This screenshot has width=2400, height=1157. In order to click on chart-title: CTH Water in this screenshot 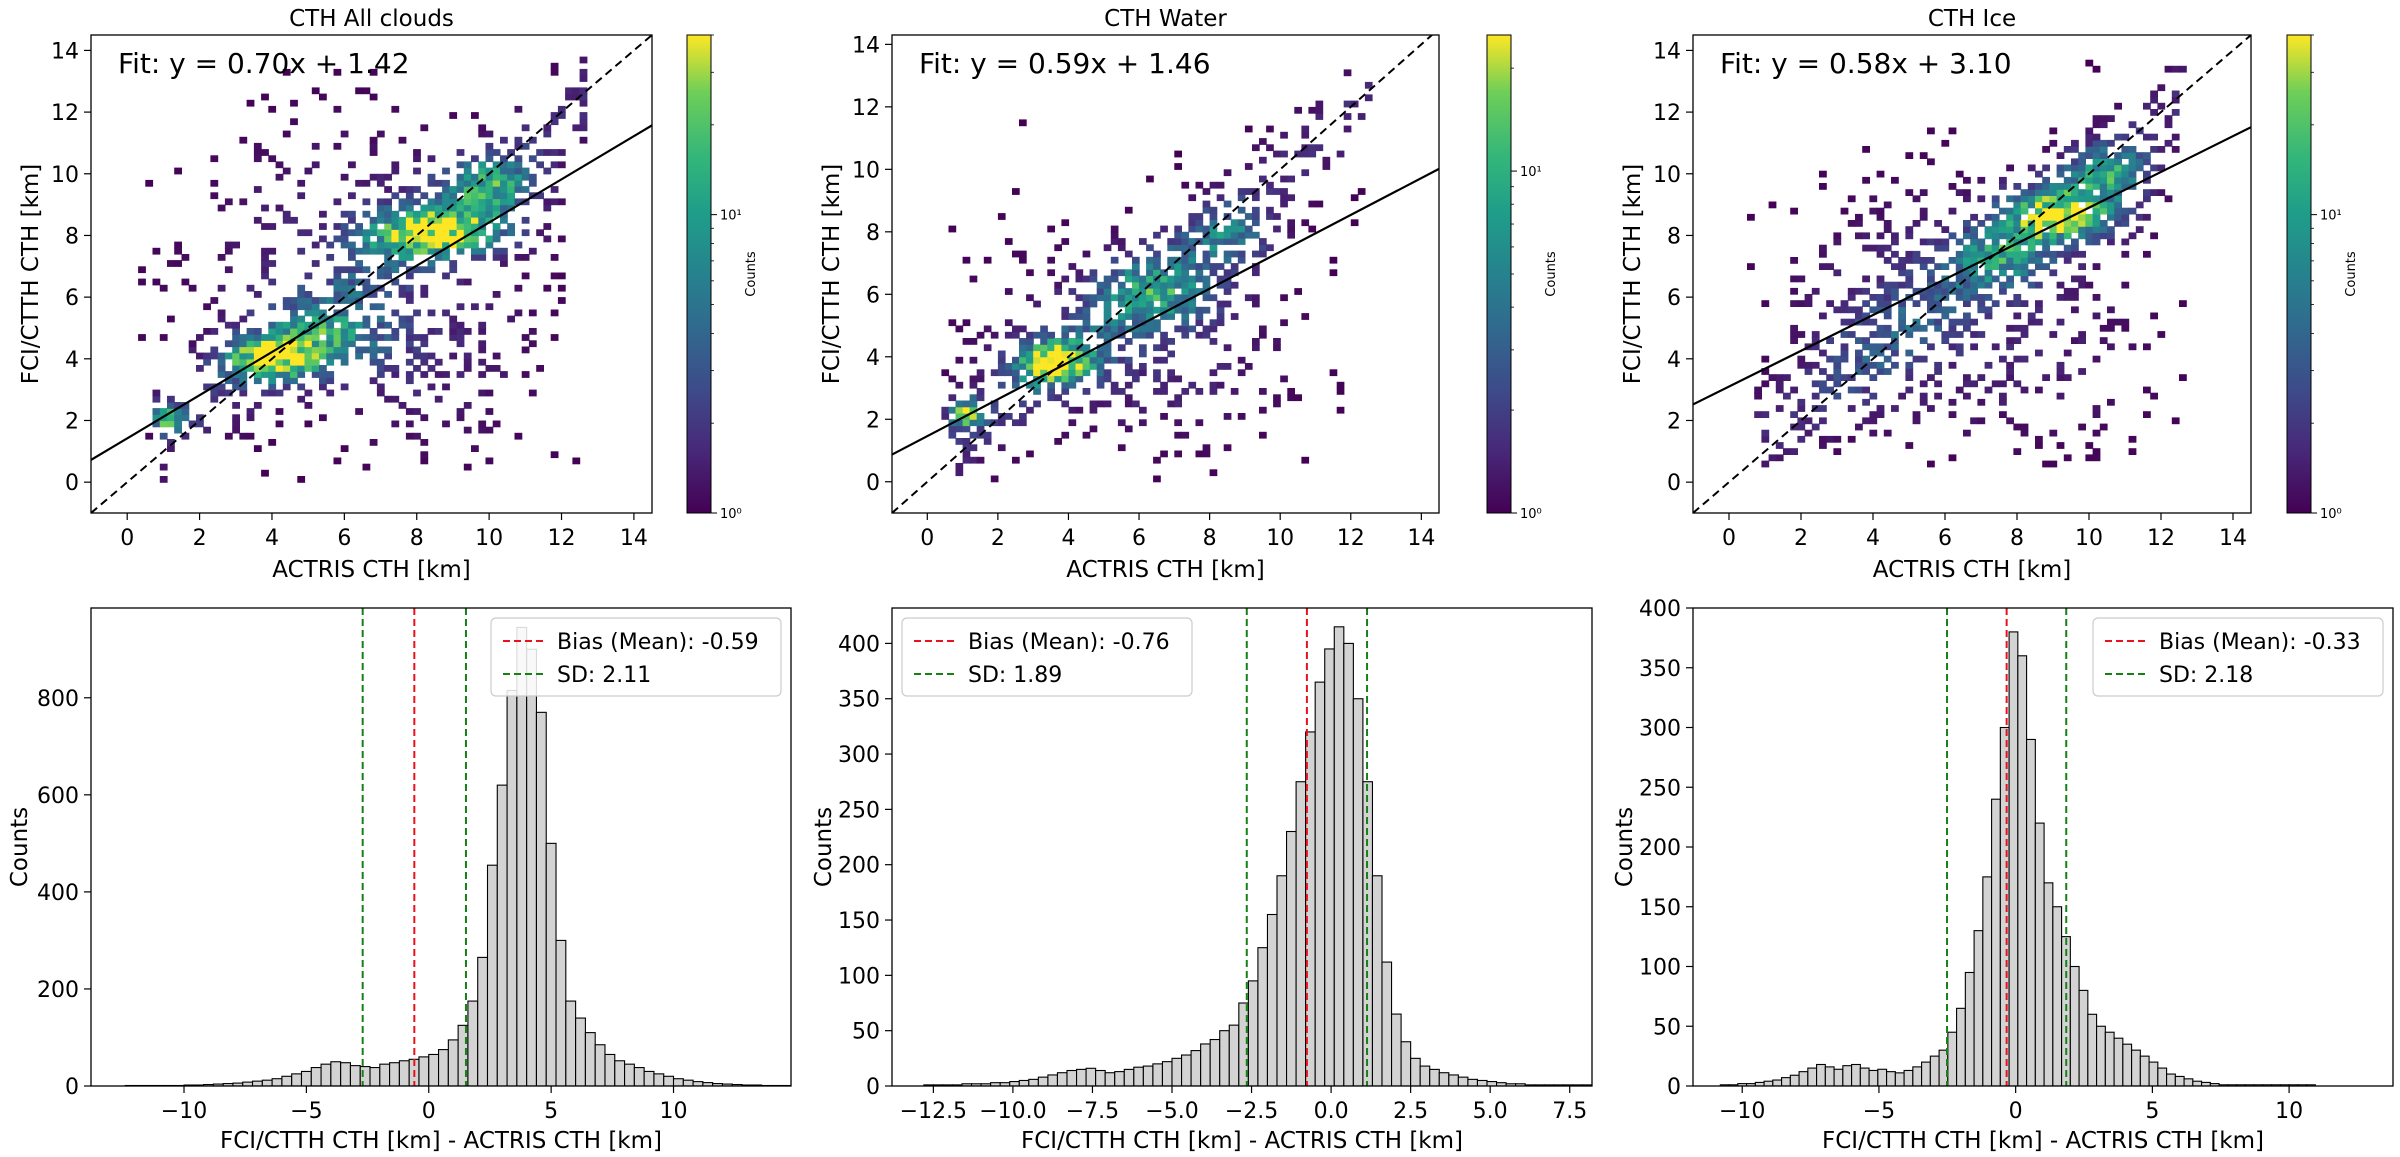, I will do `click(1165, 19)`.